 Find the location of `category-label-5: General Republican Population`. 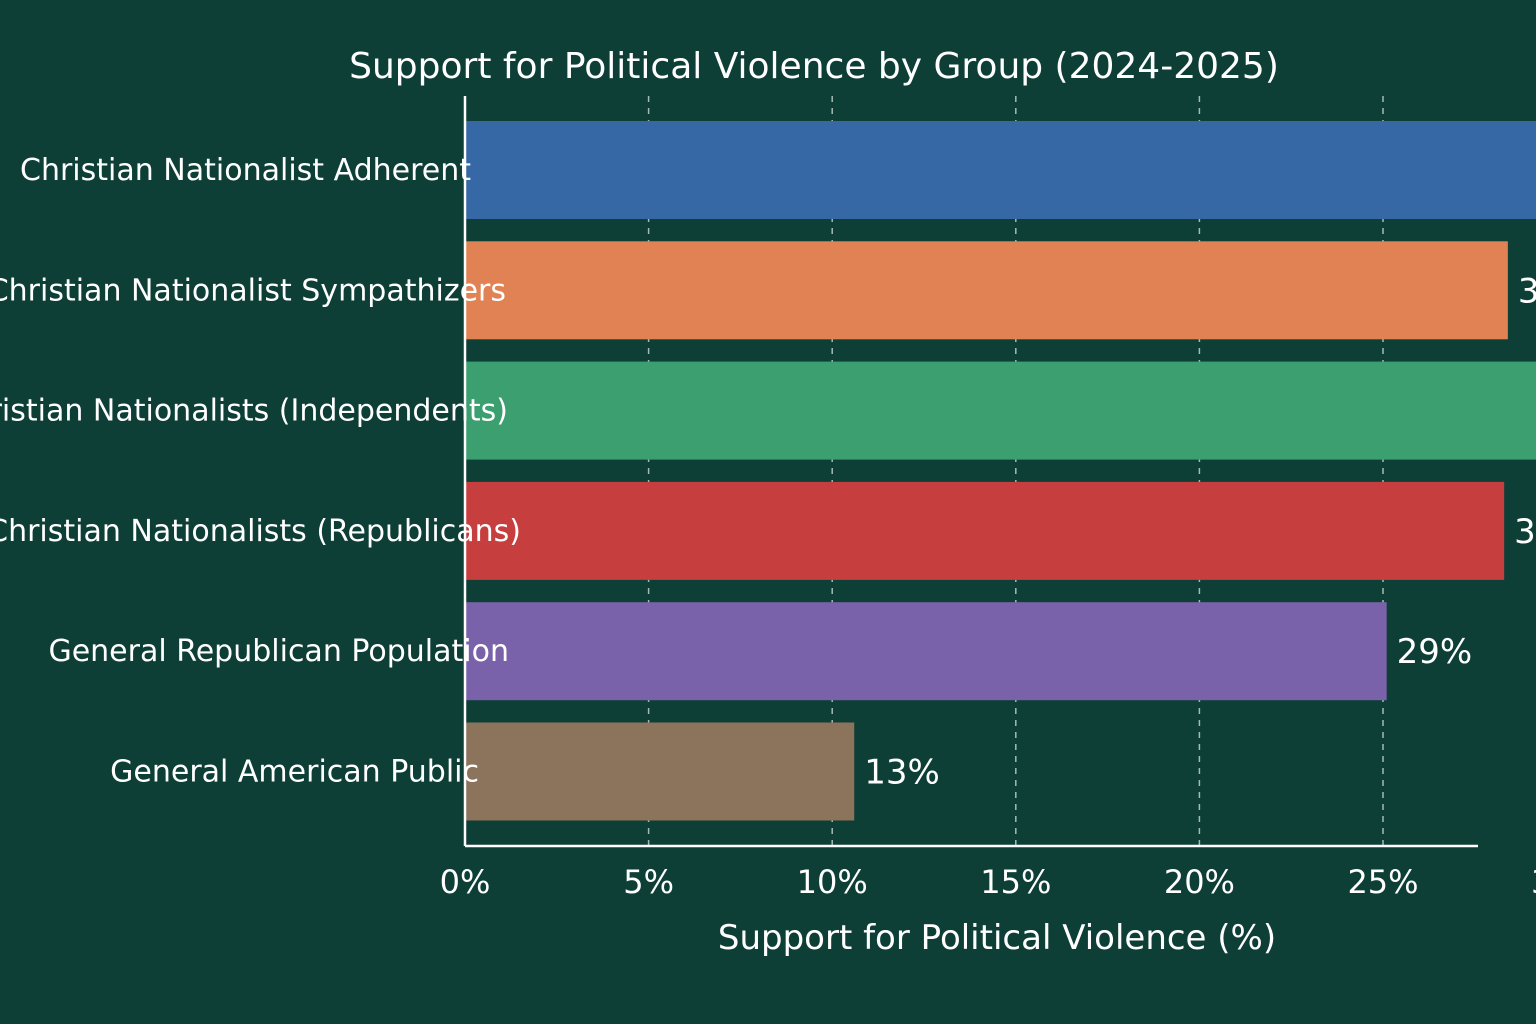

category-label-5: General Republican Population is located at coordinates (278, 651).